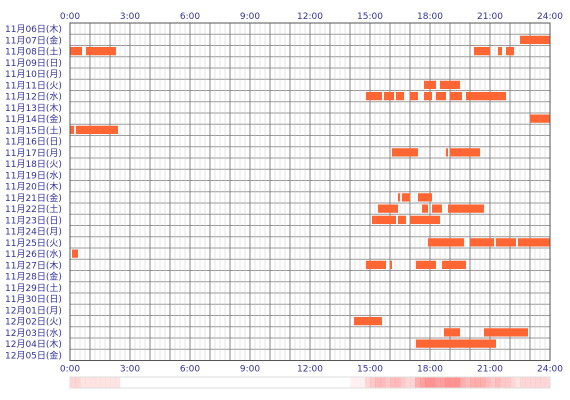 The height and width of the screenshot is (400, 570). I want to click on row-label: 12月01日(月), so click(33, 310).